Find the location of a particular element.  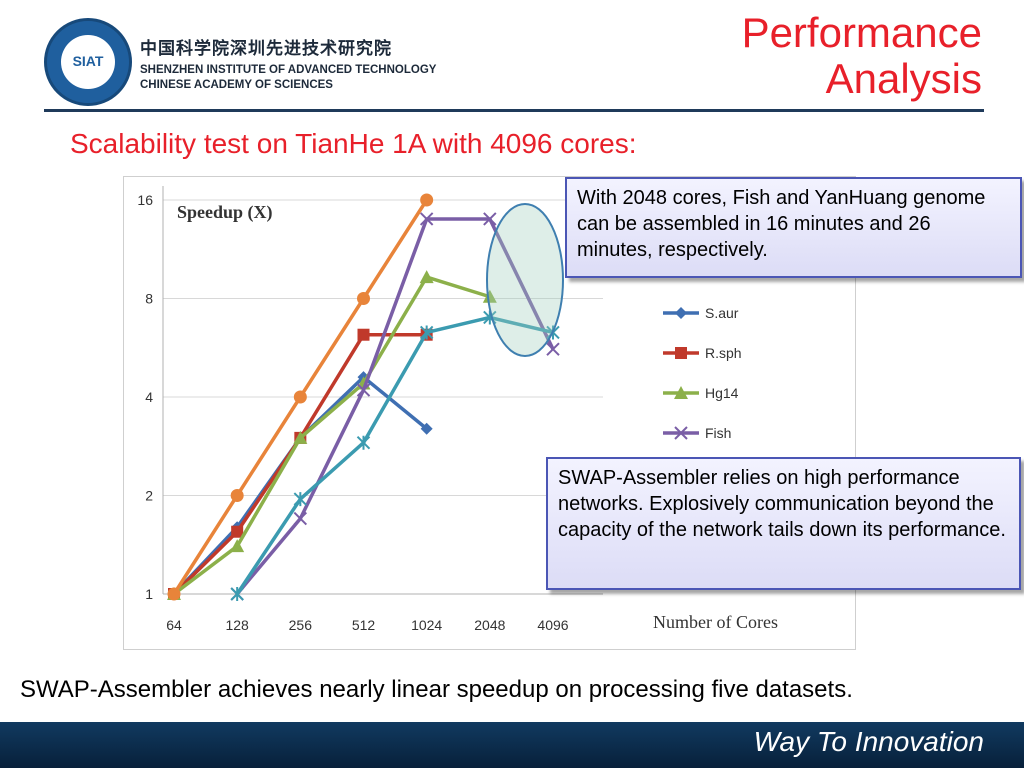

logo-emblem: SIAT is located at coordinates (88, 62).